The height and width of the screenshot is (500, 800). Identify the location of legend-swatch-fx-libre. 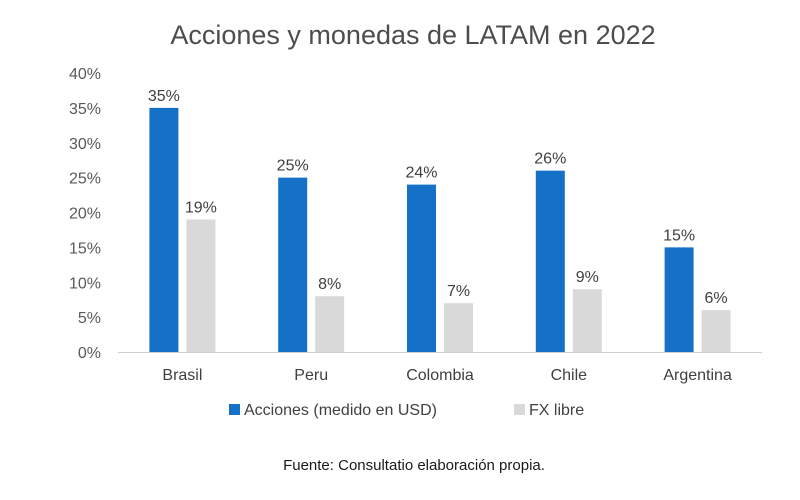
(519, 409).